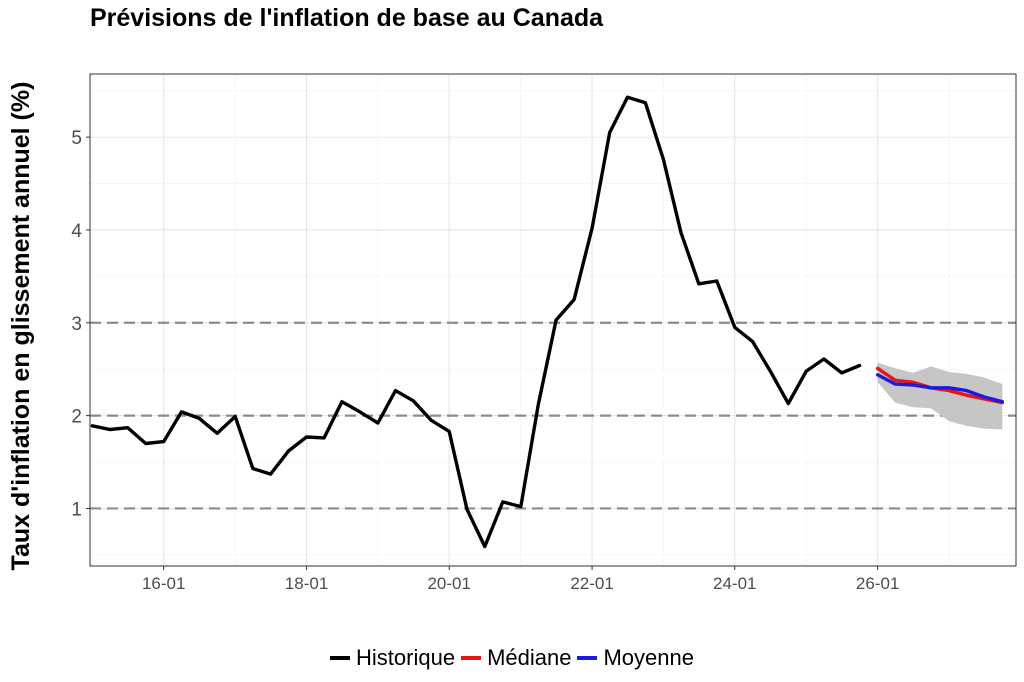 This screenshot has width=1024, height=682. I want to click on y-tick-label: 1, so click(76, 509).